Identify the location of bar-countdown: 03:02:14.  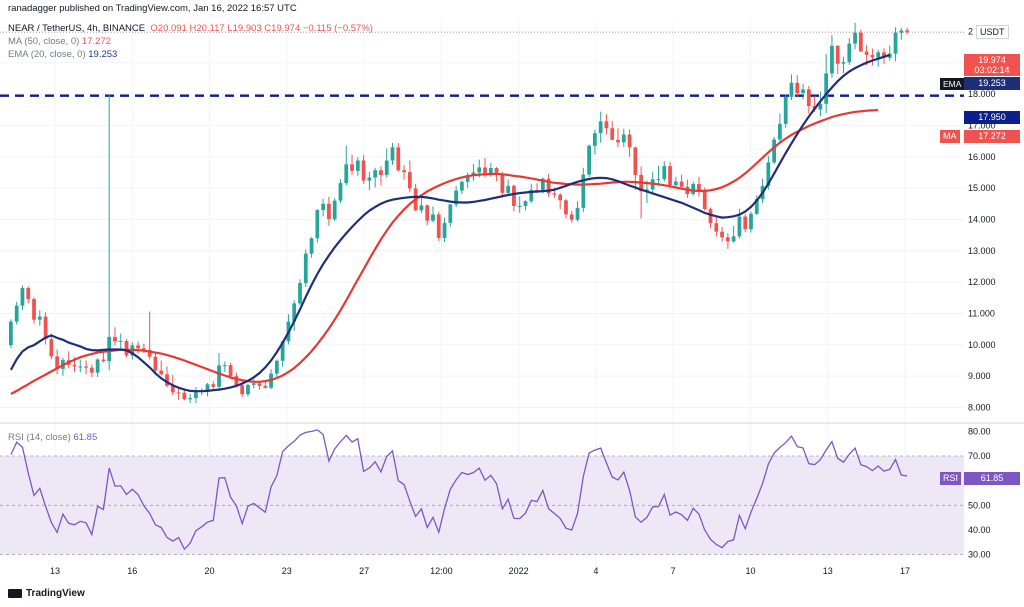
(992, 70).